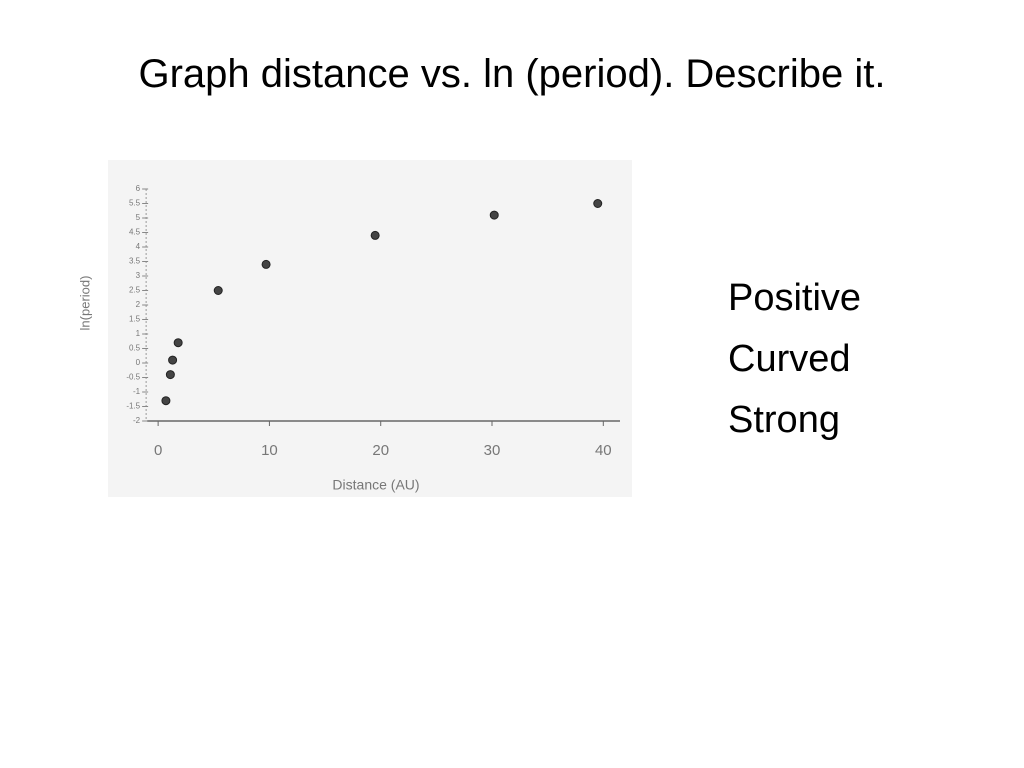 The image size is (1024, 768). What do you see at coordinates (133, 406) in the screenshot?
I see `y-tick-label: -1.5` at bounding box center [133, 406].